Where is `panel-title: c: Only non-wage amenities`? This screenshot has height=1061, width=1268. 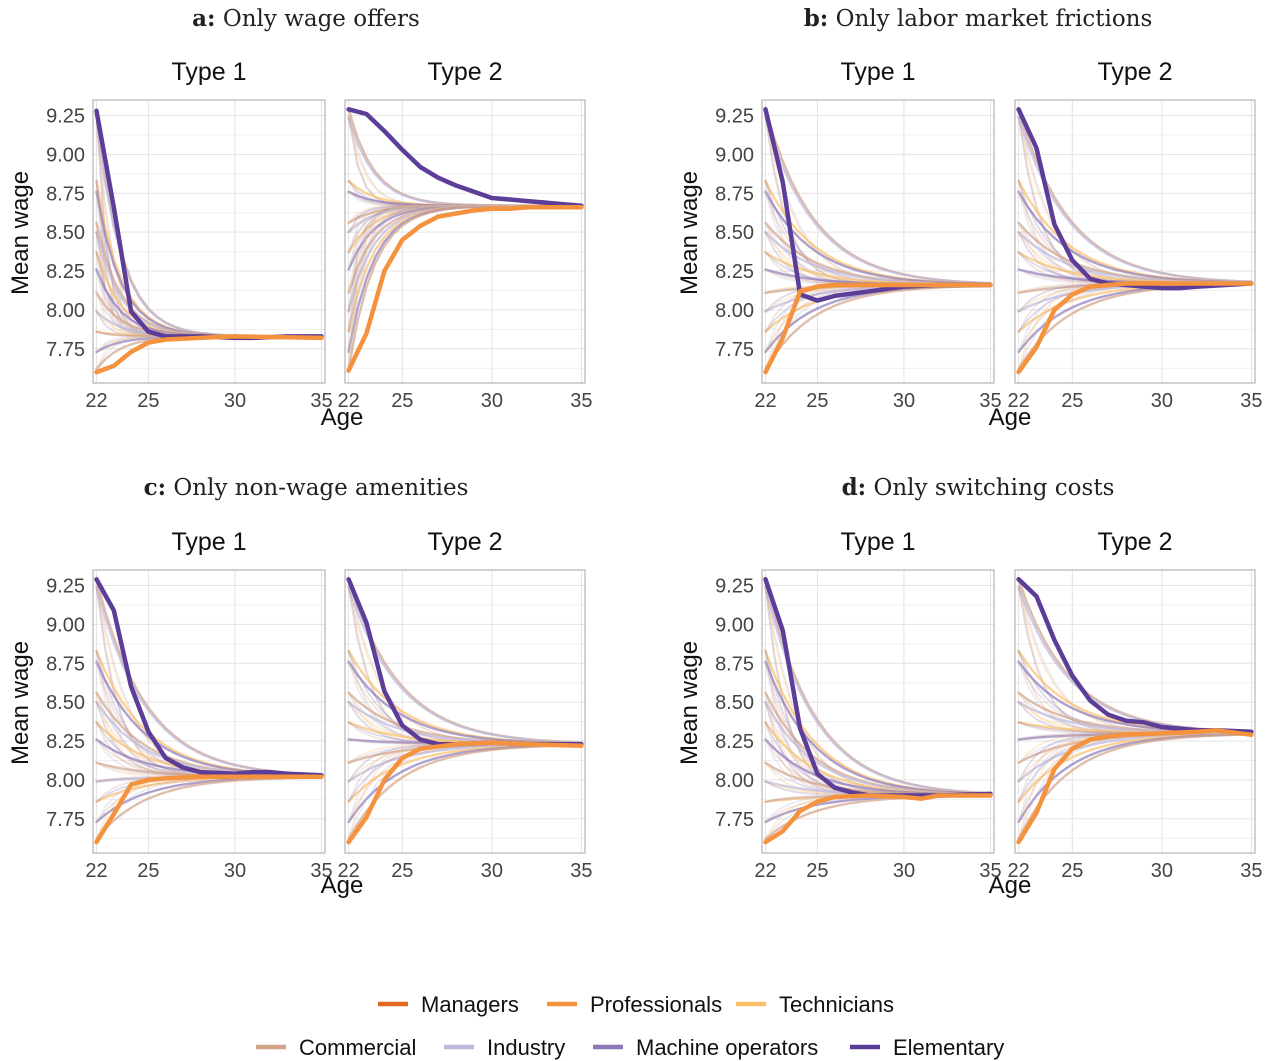 panel-title: c: Only non-wage amenities is located at coordinates (306, 487).